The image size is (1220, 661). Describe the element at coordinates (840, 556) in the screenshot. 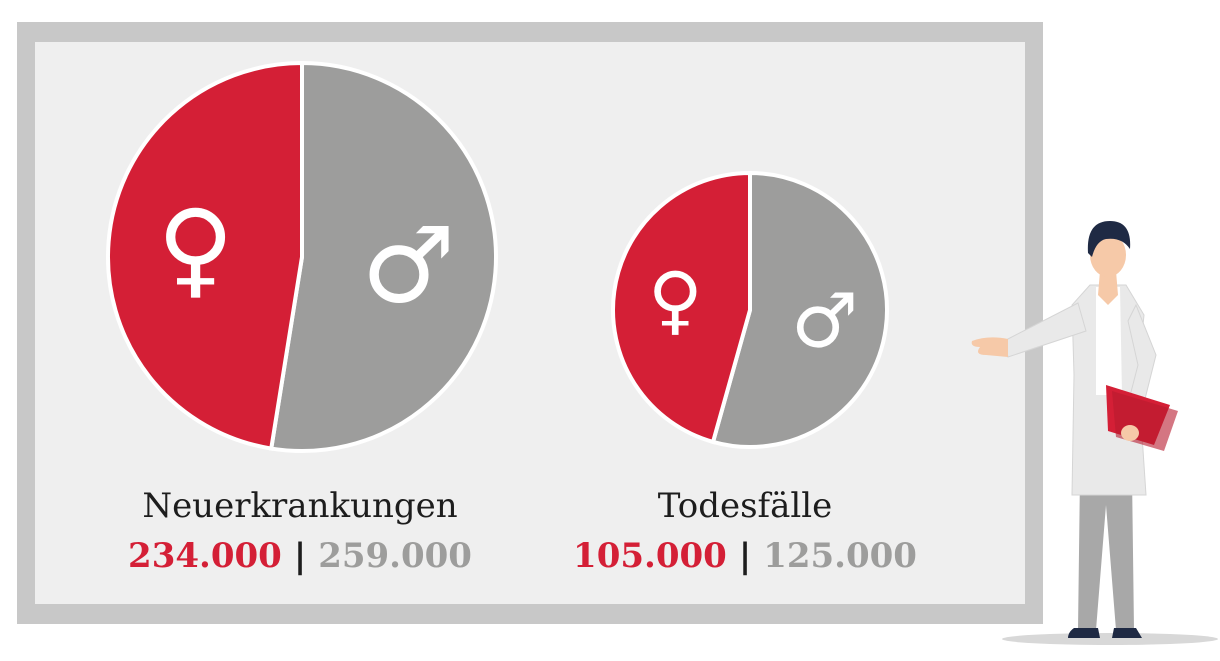

I see `value-male: 125.000` at that location.